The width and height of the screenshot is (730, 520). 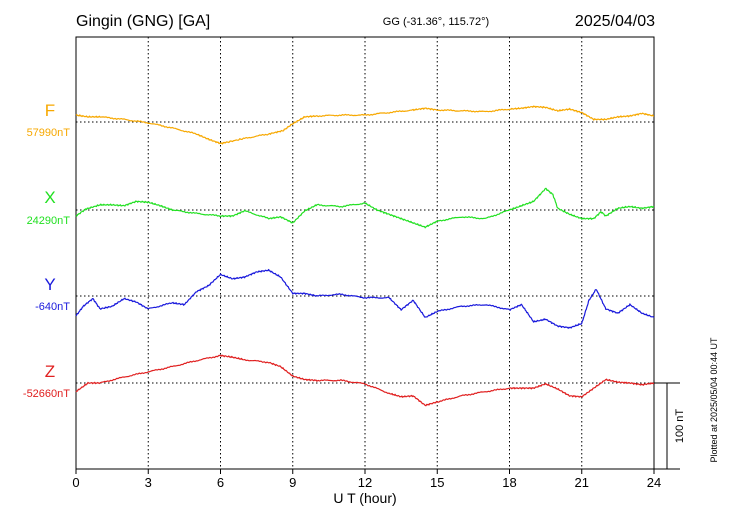 I want to click on x-tick-label: 18, so click(x=509, y=482).